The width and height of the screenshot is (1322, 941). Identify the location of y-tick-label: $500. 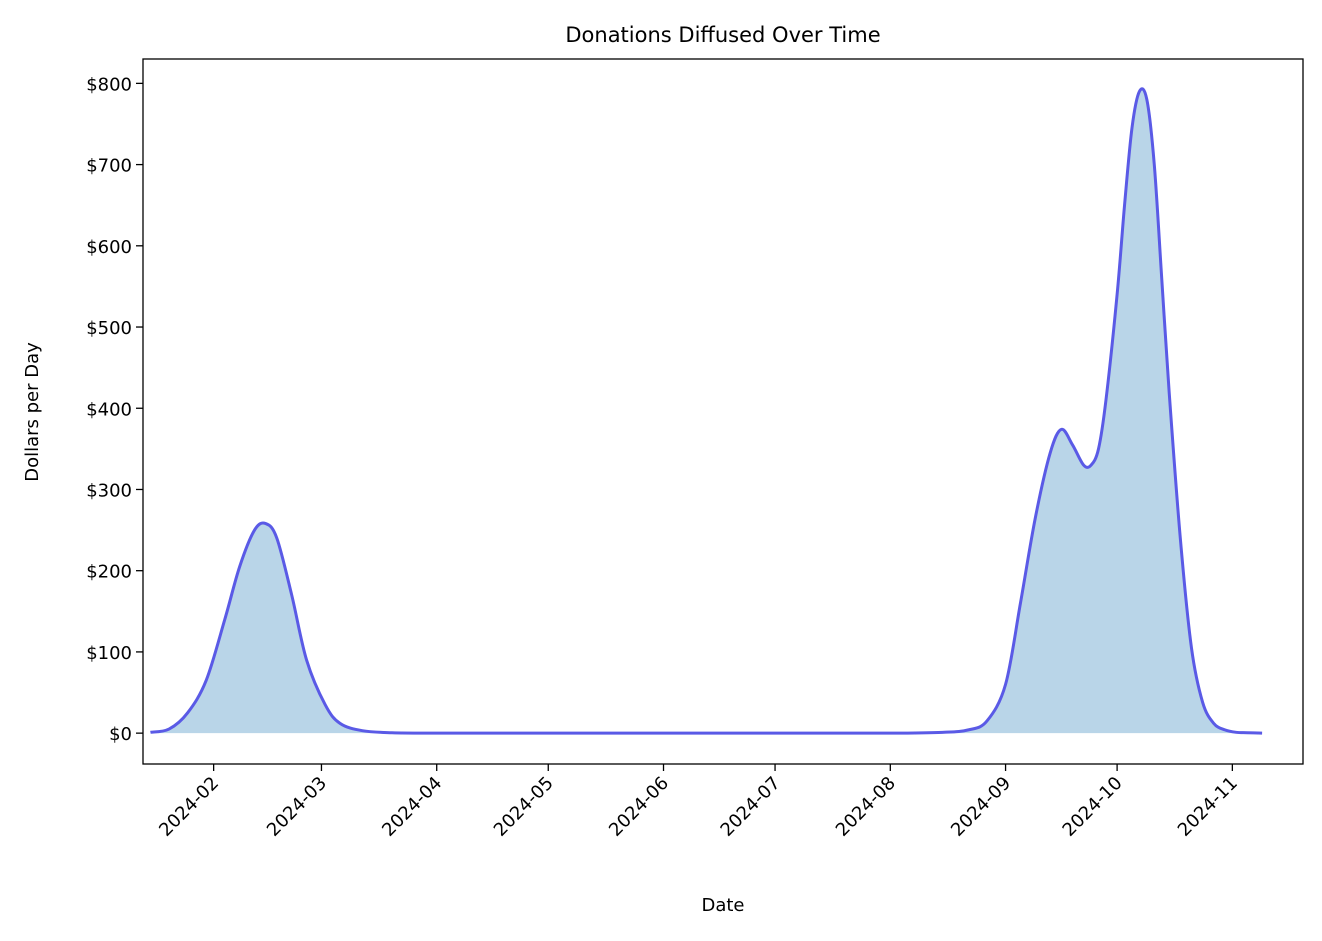
(109, 328).